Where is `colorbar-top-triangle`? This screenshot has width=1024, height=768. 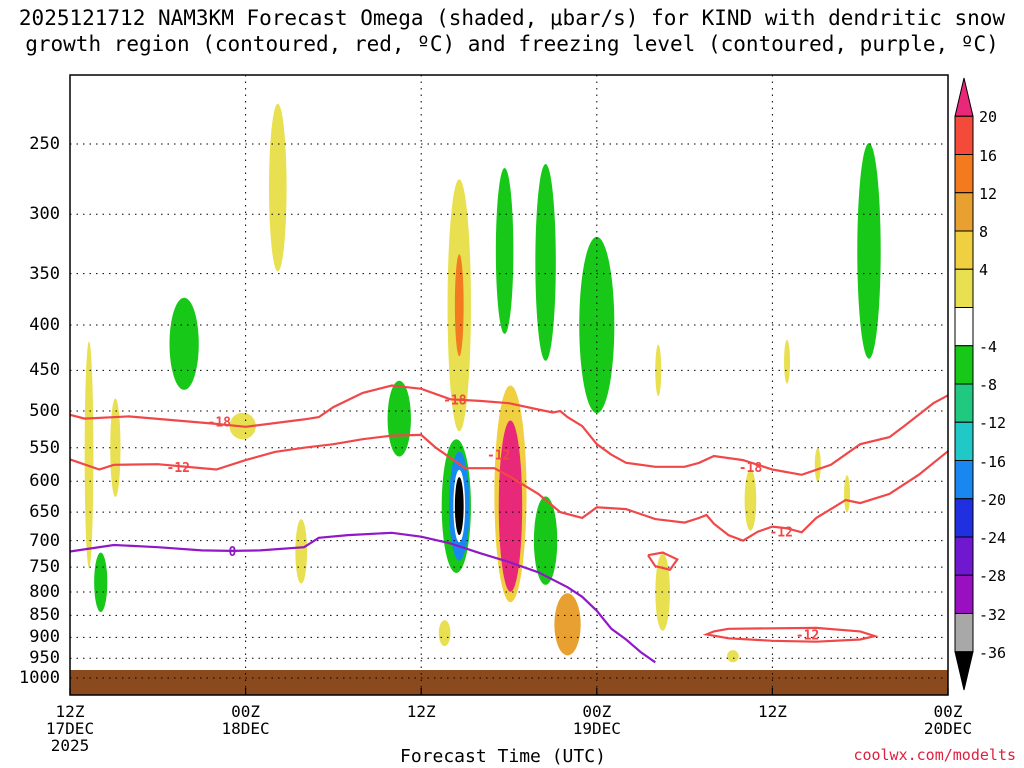 colorbar-top-triangle is located at coordinates (964, 97).